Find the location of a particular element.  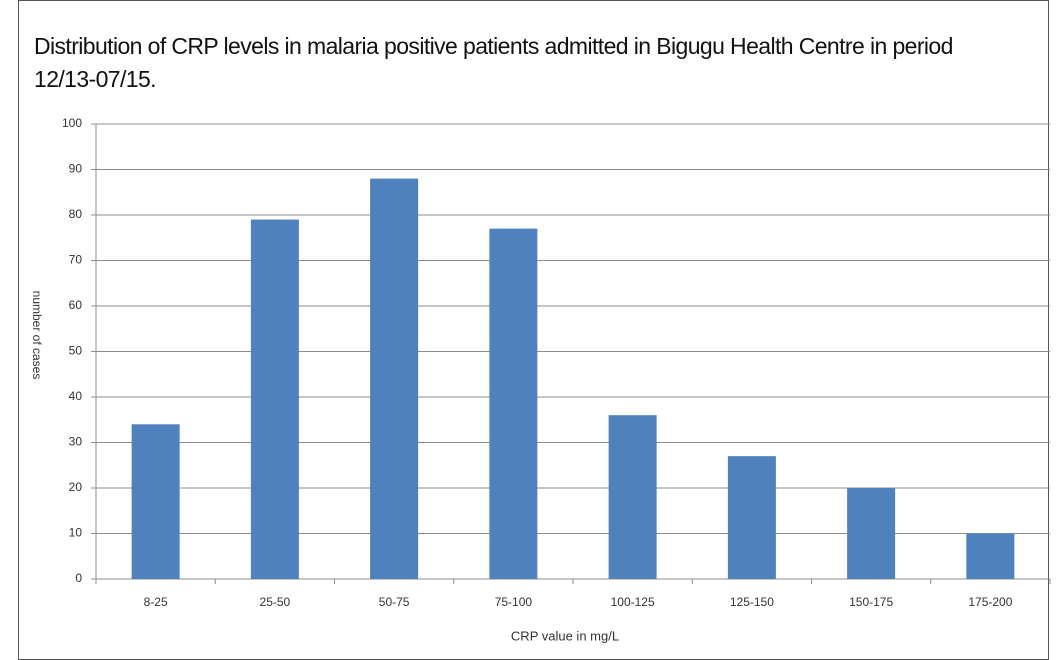

y-tick-label: 80 is located at coordinates (76, 214).